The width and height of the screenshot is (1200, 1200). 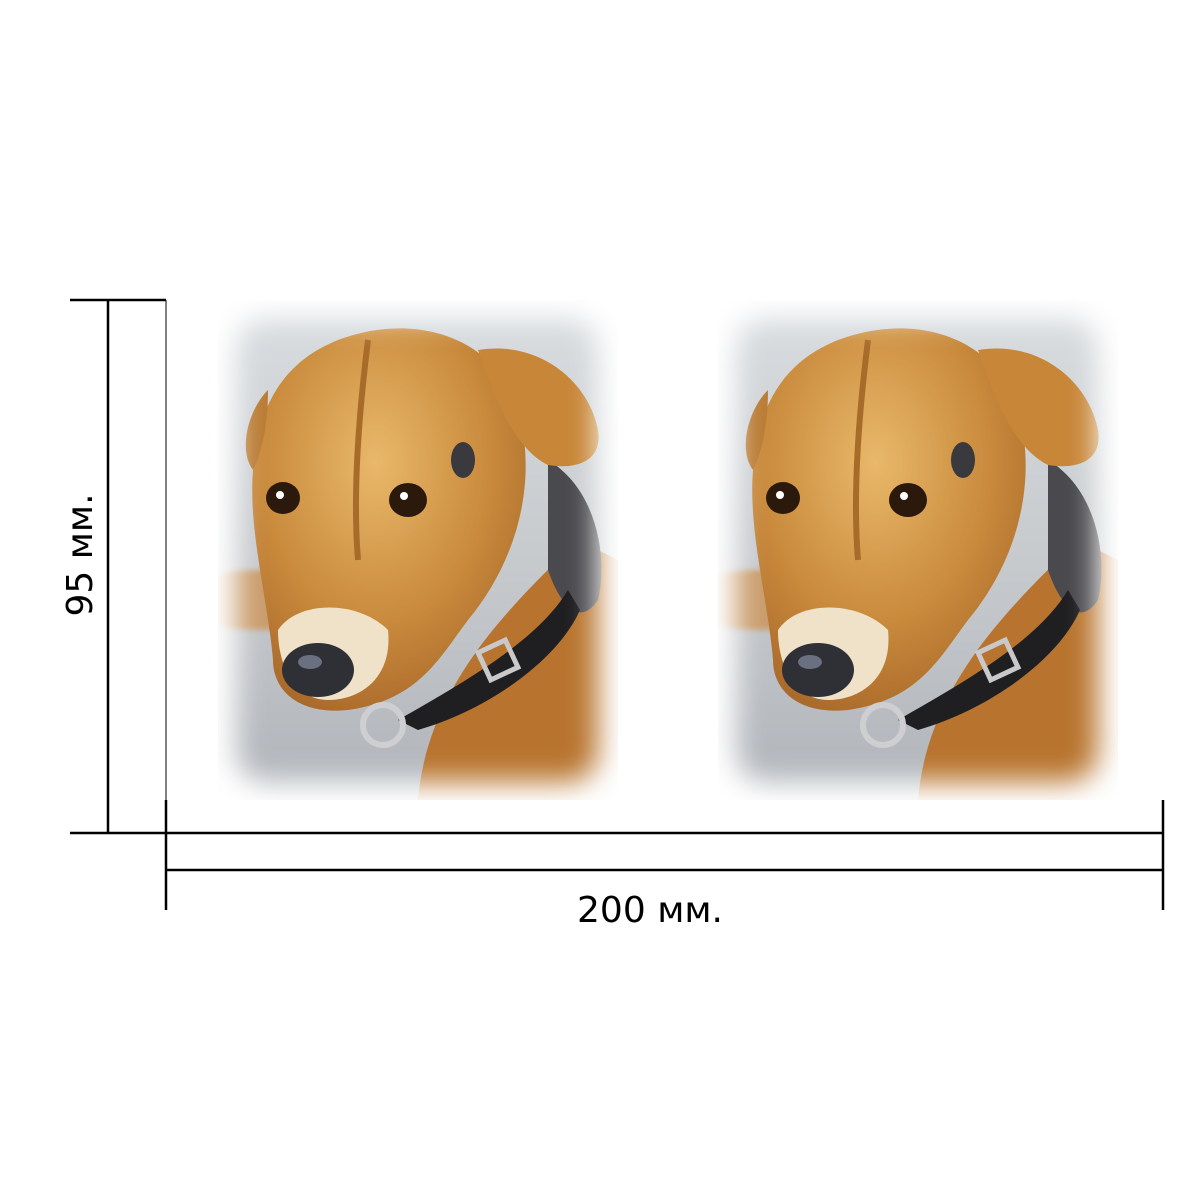 What do you see at coordinates (650, 910) in the screenshot?
I see `width-label: 200 мм.` at bounding box center [650, 910].